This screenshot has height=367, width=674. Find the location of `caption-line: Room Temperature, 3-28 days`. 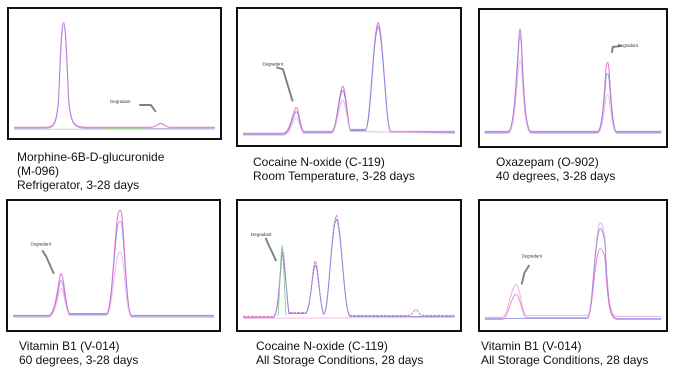

caption-line: Room Temperature, 3-28 days is located at coordinates (334, 176).